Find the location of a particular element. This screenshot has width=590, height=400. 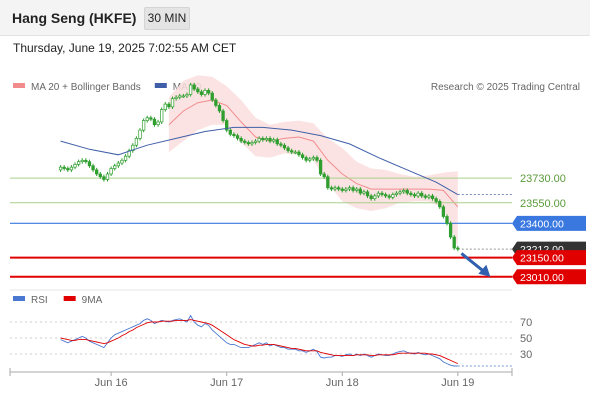

forecast-arrow-shaft is located at coordinates (473, 262).